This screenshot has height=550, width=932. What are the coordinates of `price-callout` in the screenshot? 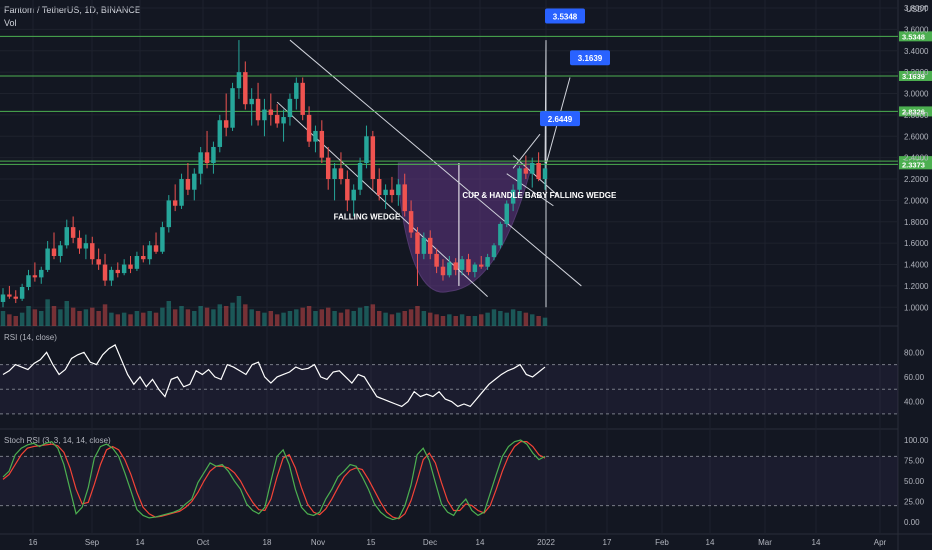 It's located at (560, 119).